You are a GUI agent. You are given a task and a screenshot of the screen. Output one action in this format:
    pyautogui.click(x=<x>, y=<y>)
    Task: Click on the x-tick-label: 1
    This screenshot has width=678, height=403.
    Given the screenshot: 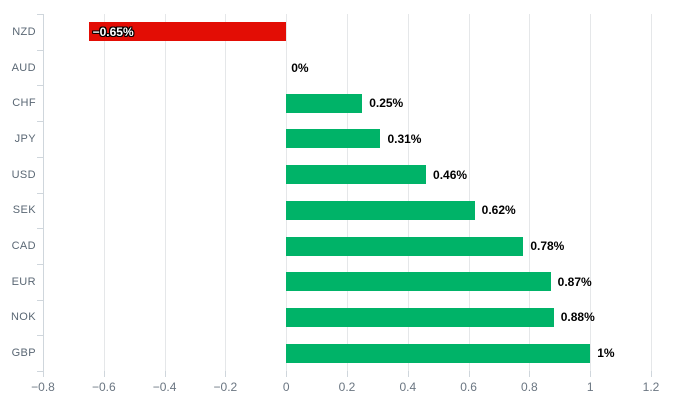 What is the action you would take?
    pyautogui.click(x=590, y=387)
    